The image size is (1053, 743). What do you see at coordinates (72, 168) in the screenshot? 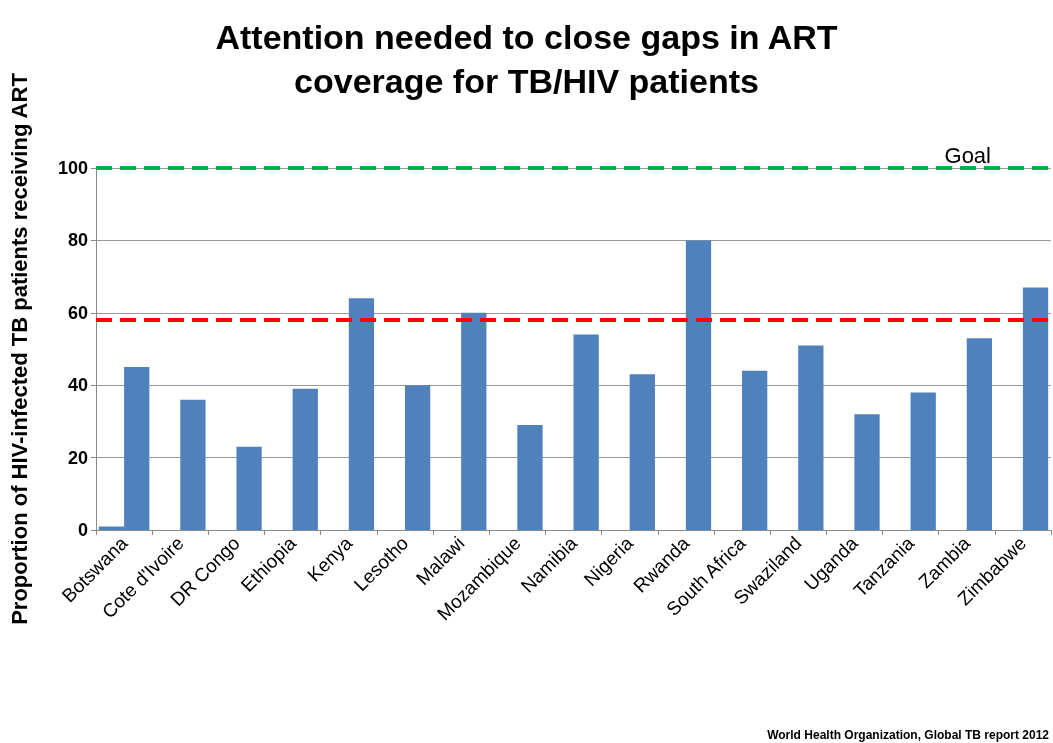
I see `y-tick-label: 100` at bounding box center [72, 168].